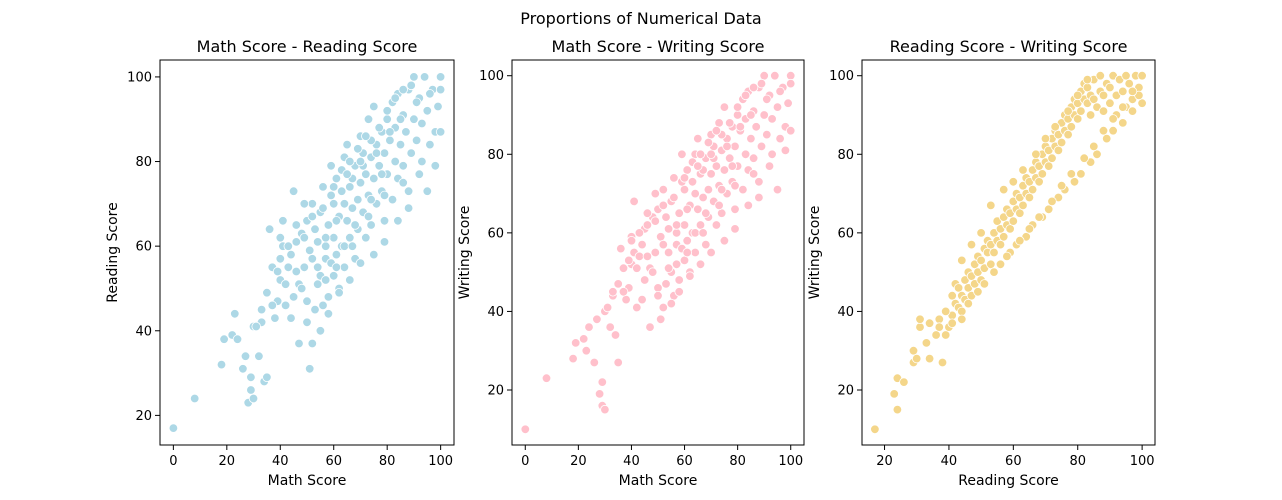 The width and height of the screenshot is (1282, 500). What do you see at coordinates (495, 312) in the screenshot?
I see `y-tick-label: 40` at bounding box center [495, 312].